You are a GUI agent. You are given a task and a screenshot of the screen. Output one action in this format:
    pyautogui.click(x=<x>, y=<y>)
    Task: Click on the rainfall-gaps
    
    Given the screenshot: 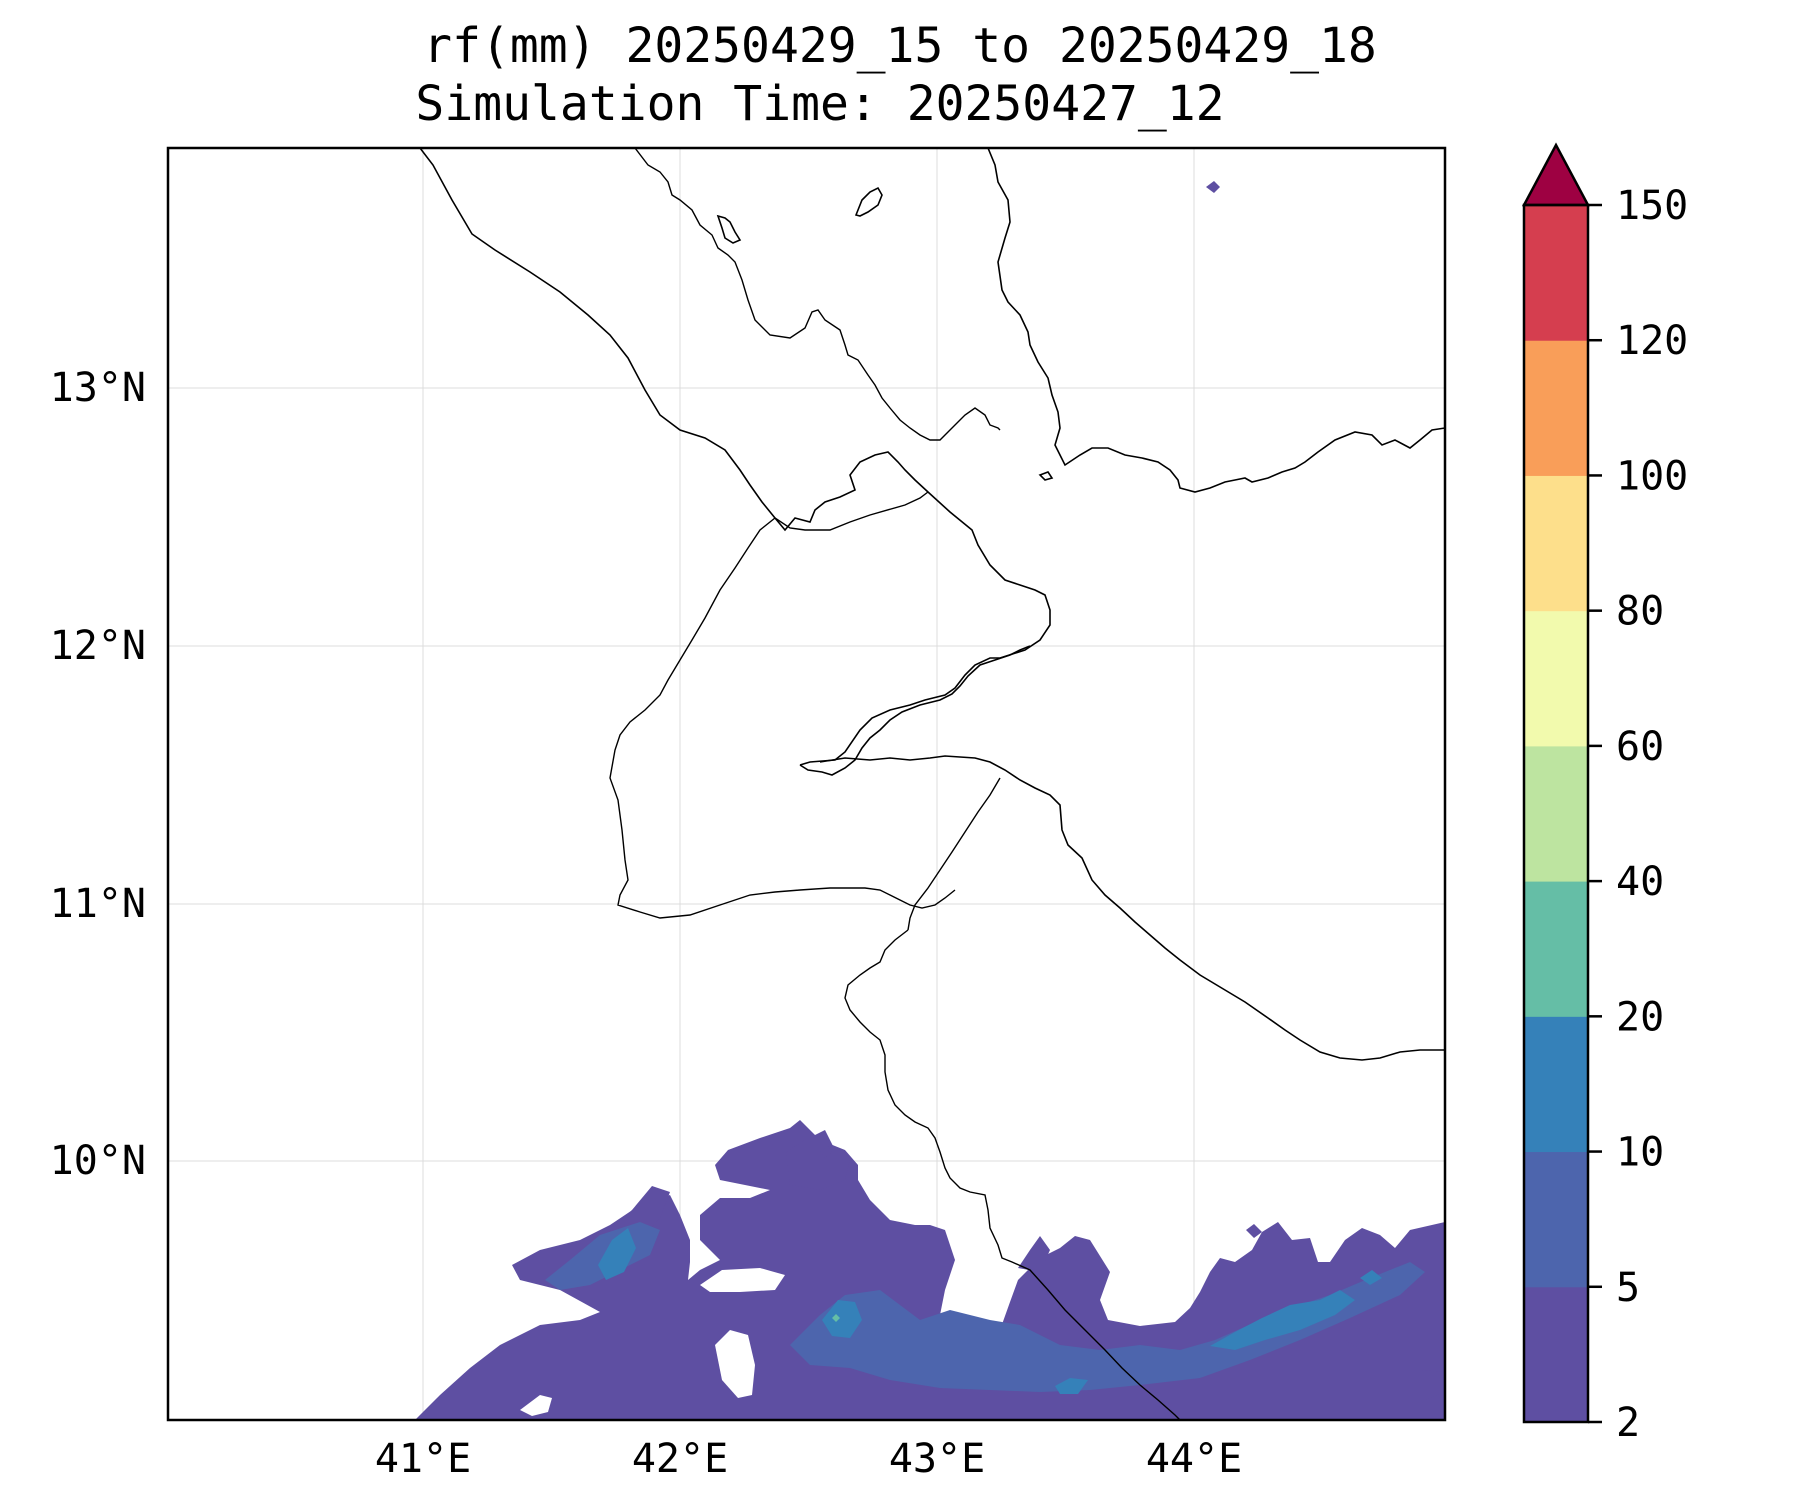 What is the action you would take?
    pyautogui.click(x=652, y=1342)
    